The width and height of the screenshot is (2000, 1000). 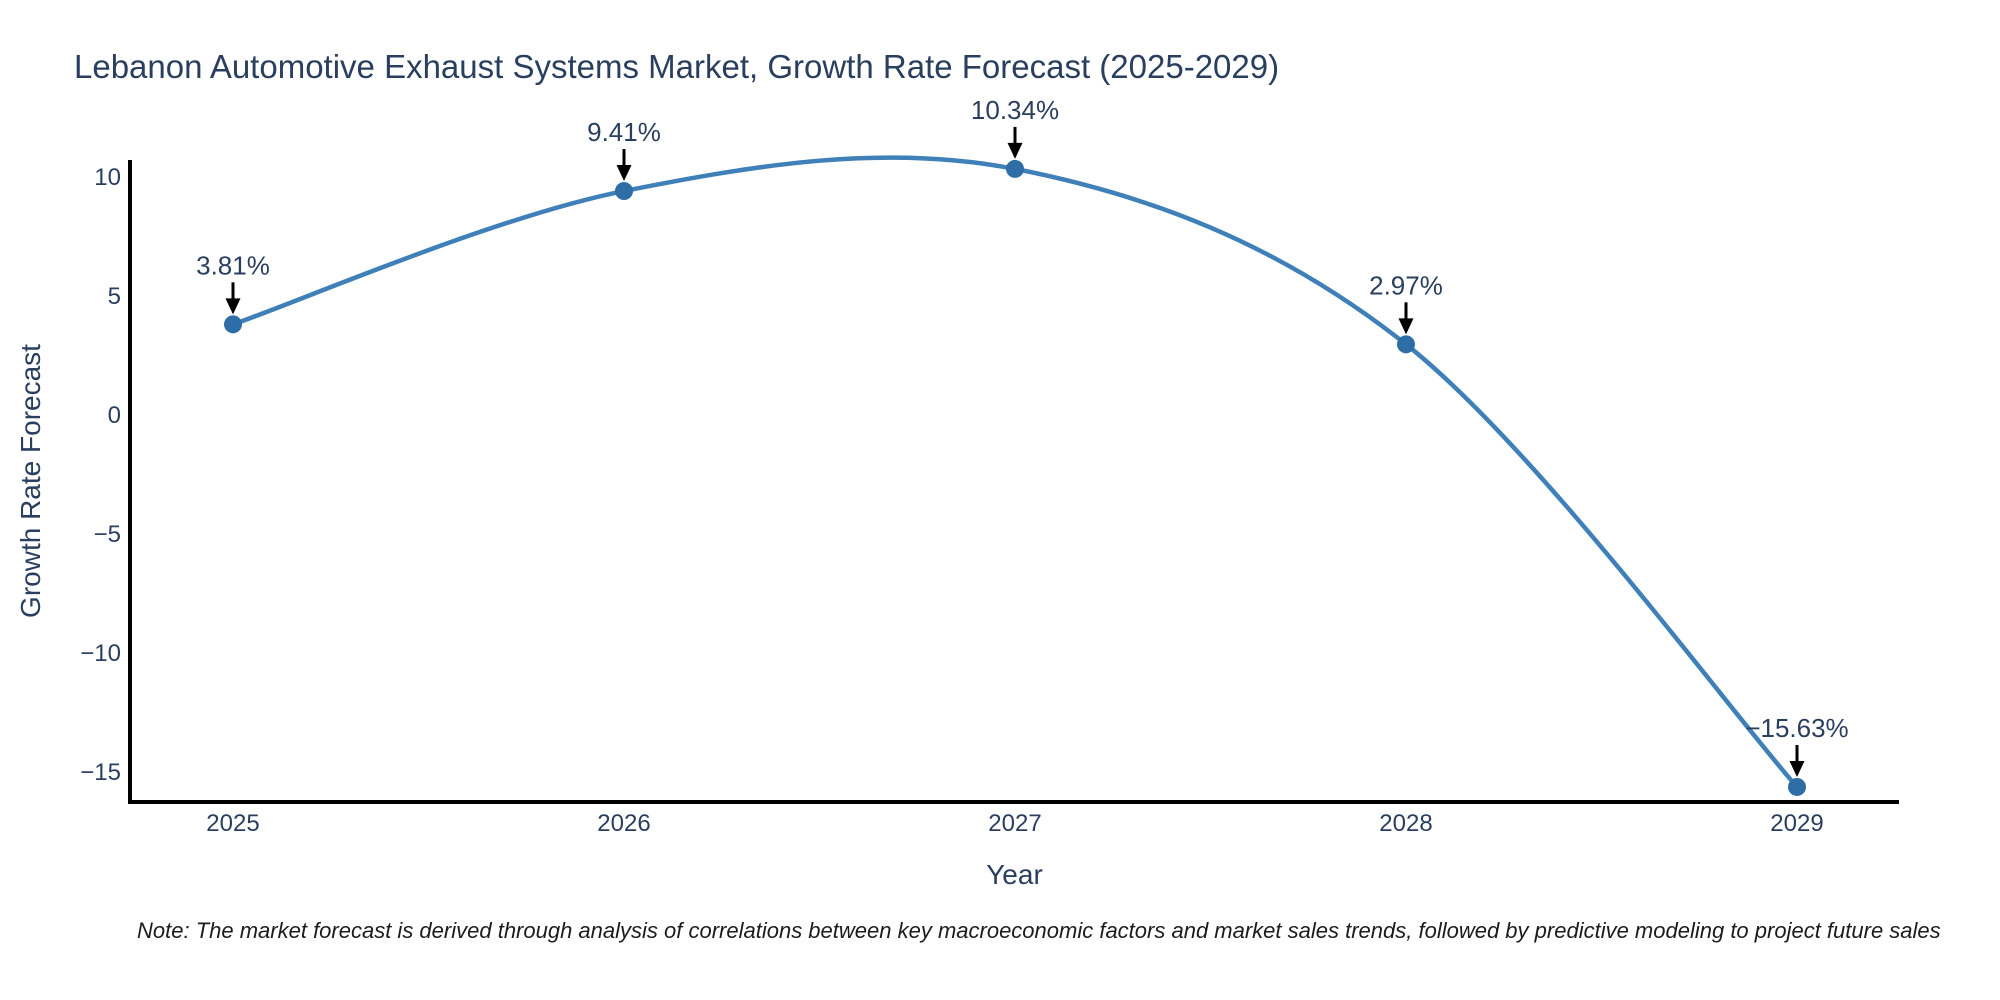 I want to click on point-value-label: 10.34%, so click(x=1015, y=110).